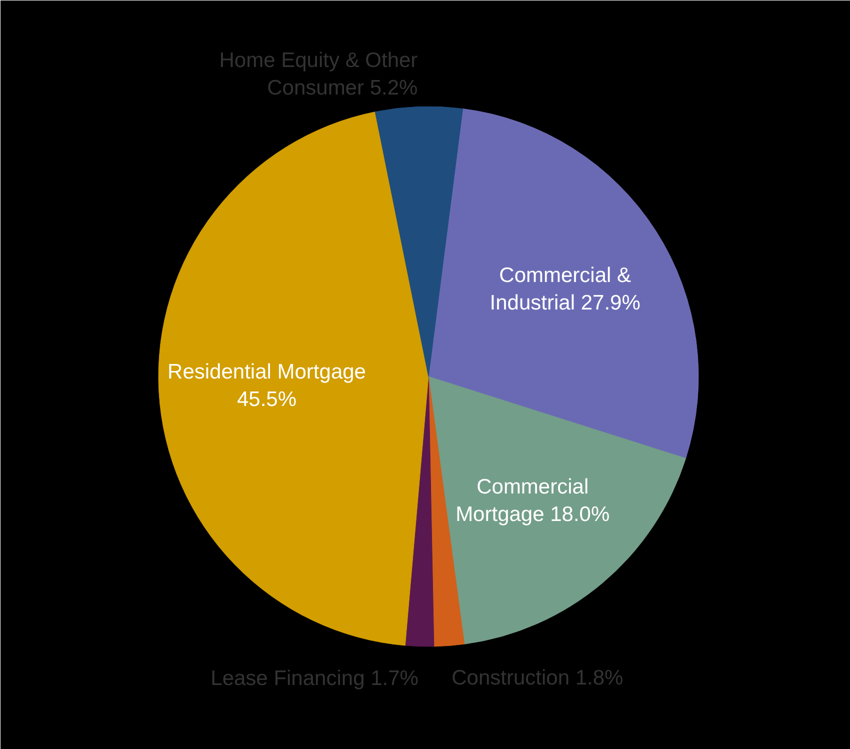 This screenshot has width=850, height=749. What do you see at coordinates (533, 500) in the screenshot?
I see `slice-label: Commercial Mortgage 18.0%` at bounding box center [533, 500].